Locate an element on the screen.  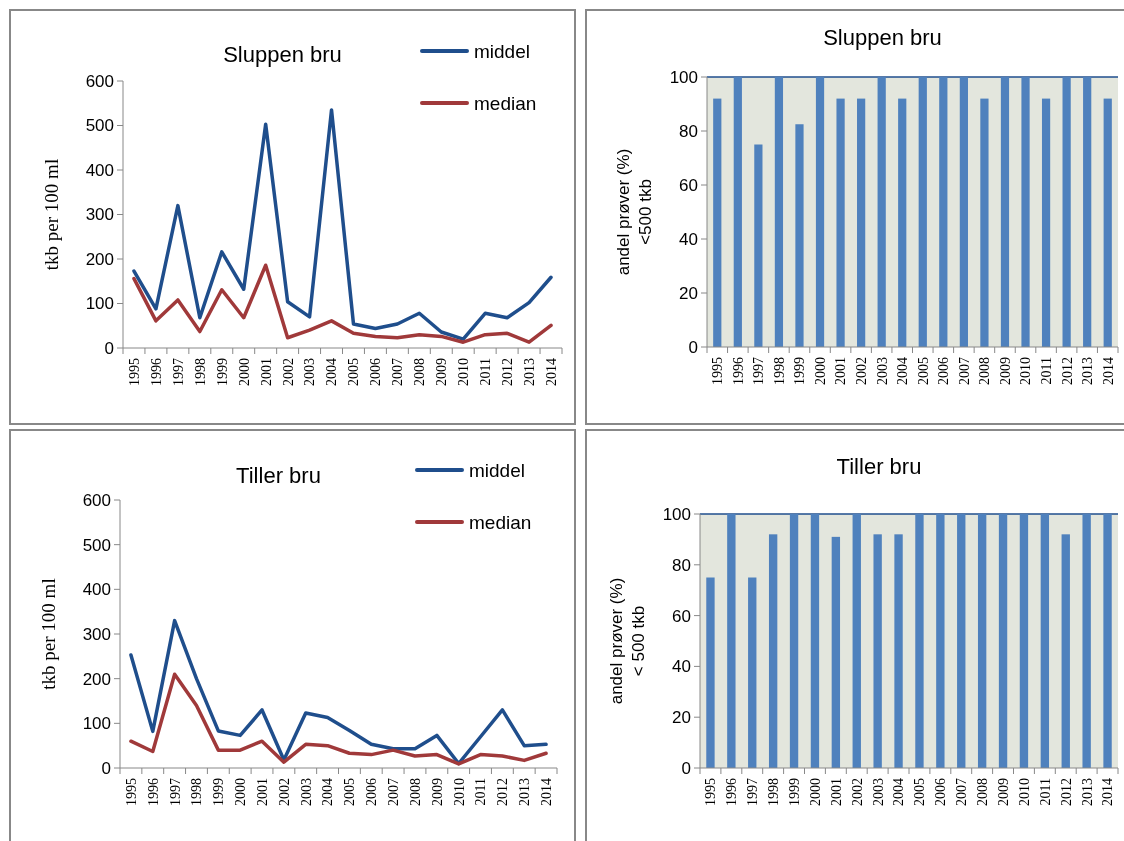
legend-label: middel is located at coordinates (497, 470).